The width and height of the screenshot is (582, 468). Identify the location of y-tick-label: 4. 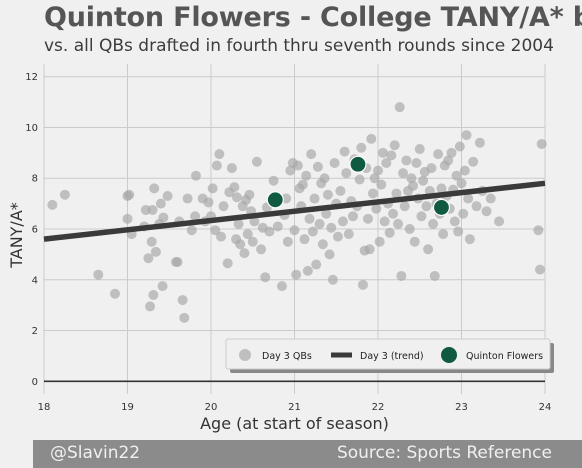
(35, 280).